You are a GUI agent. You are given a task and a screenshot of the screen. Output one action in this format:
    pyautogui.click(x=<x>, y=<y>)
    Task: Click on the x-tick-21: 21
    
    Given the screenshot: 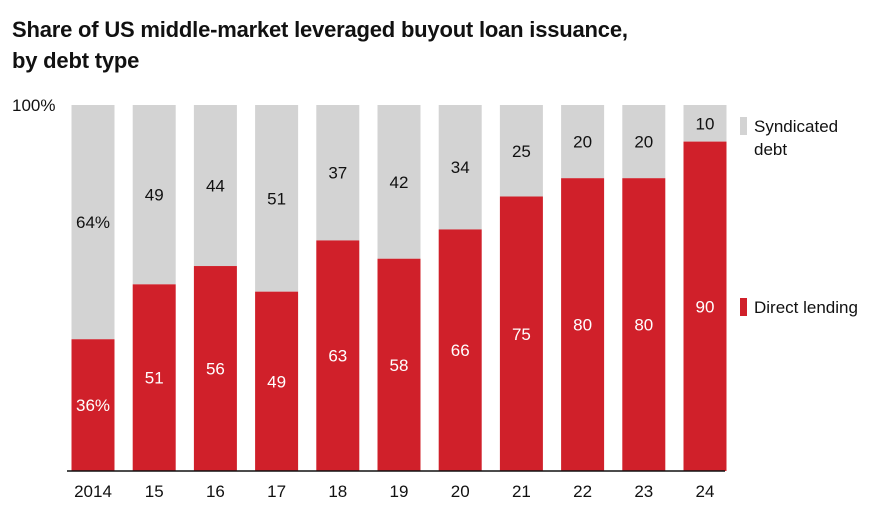 What is the action you would take?
    pyautogui.click(x=521, y=491)
    